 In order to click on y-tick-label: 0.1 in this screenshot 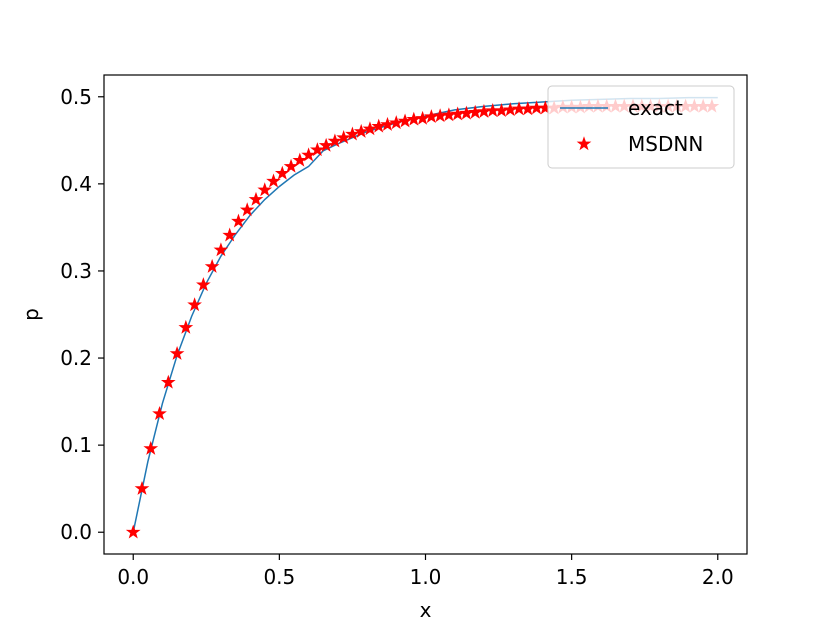, I will do `click(76, 445)`.